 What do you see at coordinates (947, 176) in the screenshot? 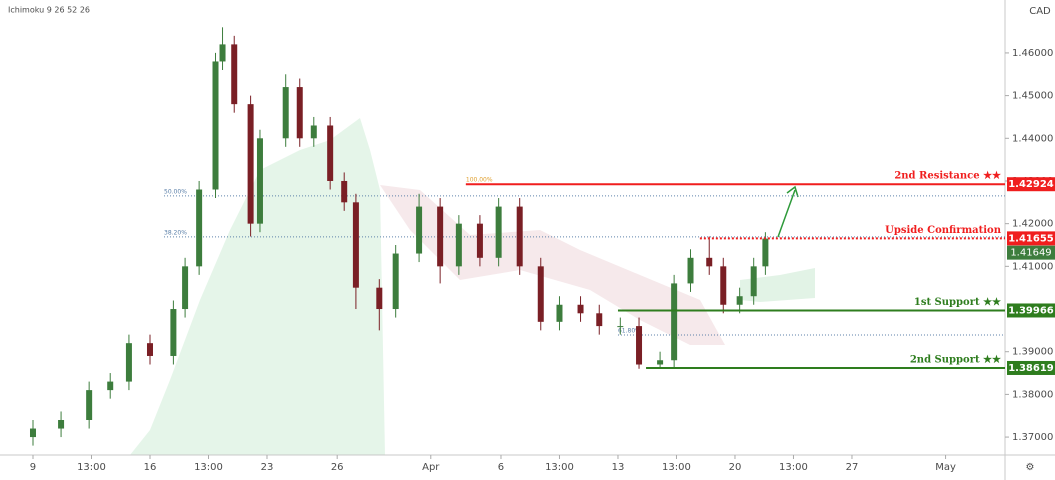
I see `level-label: 2nd Resistance ★★` at bounding box center [947, 176].